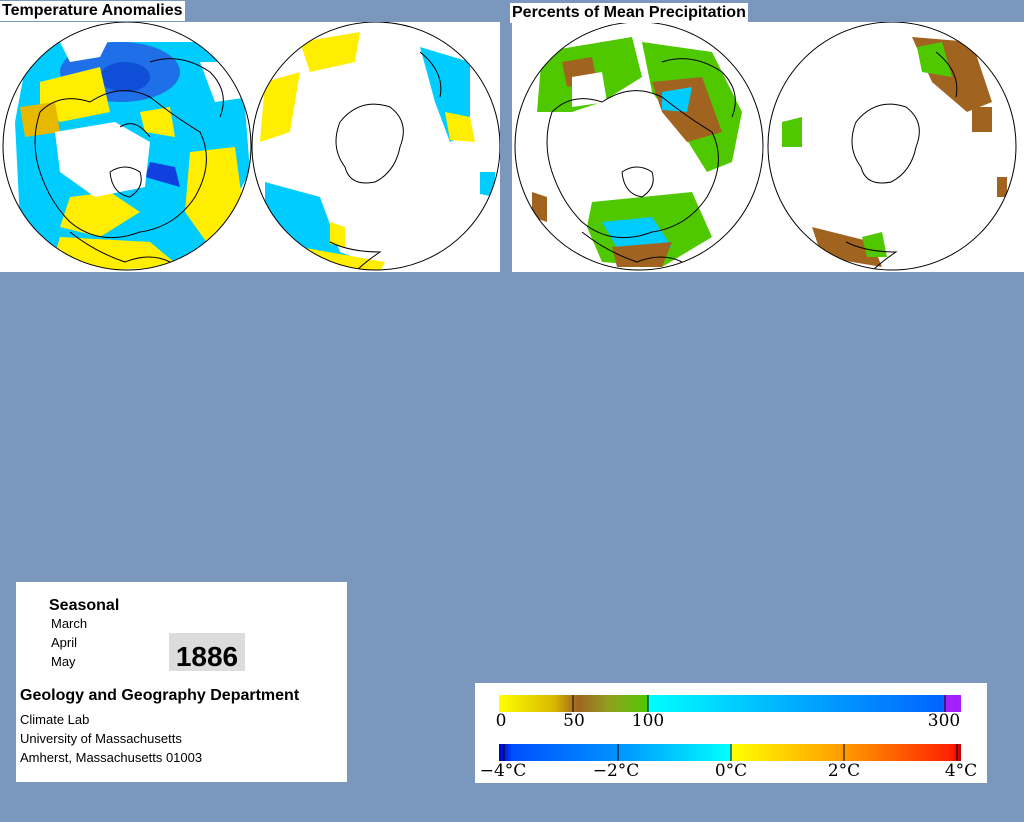 This screenshot has height=822, width=1024. What do you see at coordinates (892, 146) in the screenshot?
I see `precipitation-southern-hemisphere` at bounding box center [892, 146].